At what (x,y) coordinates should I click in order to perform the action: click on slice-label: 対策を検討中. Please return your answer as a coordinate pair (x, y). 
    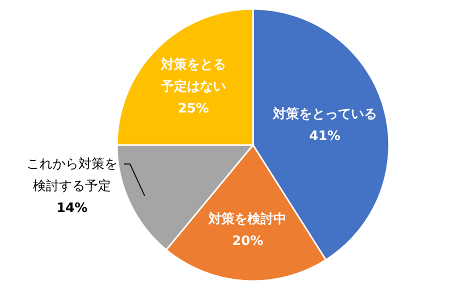
    Looking at the image, I should click on (247, 219).